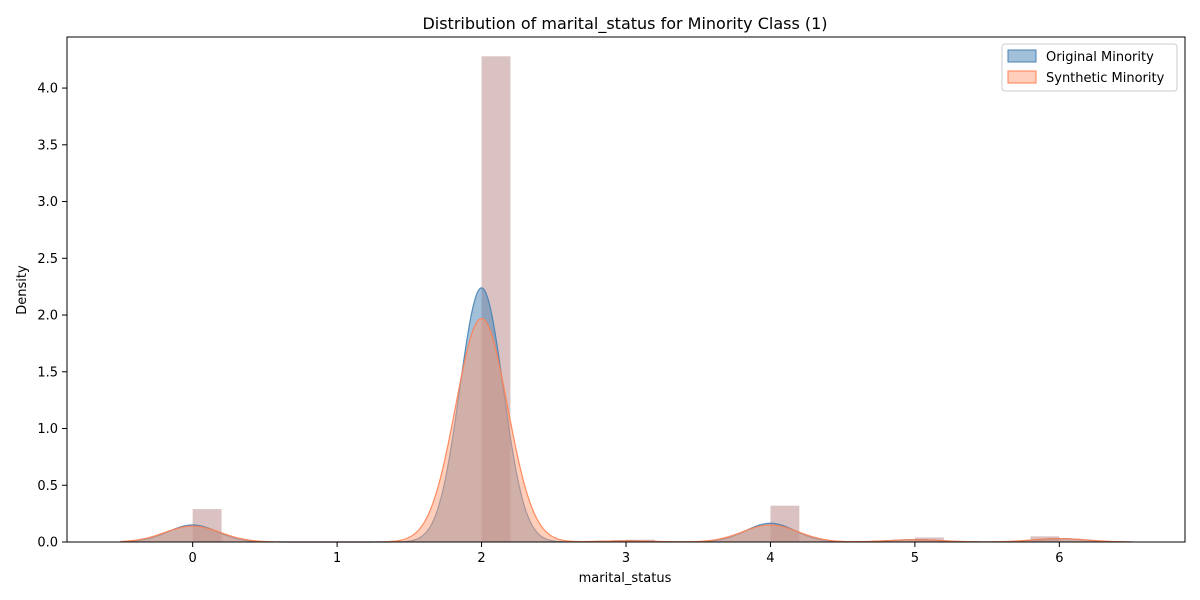 The image size is (1200, 600). What do you see at coordinates (1059, 558) in the screenshot?
I see `x-tick-label: 6` at bounding box center [1059, 558].